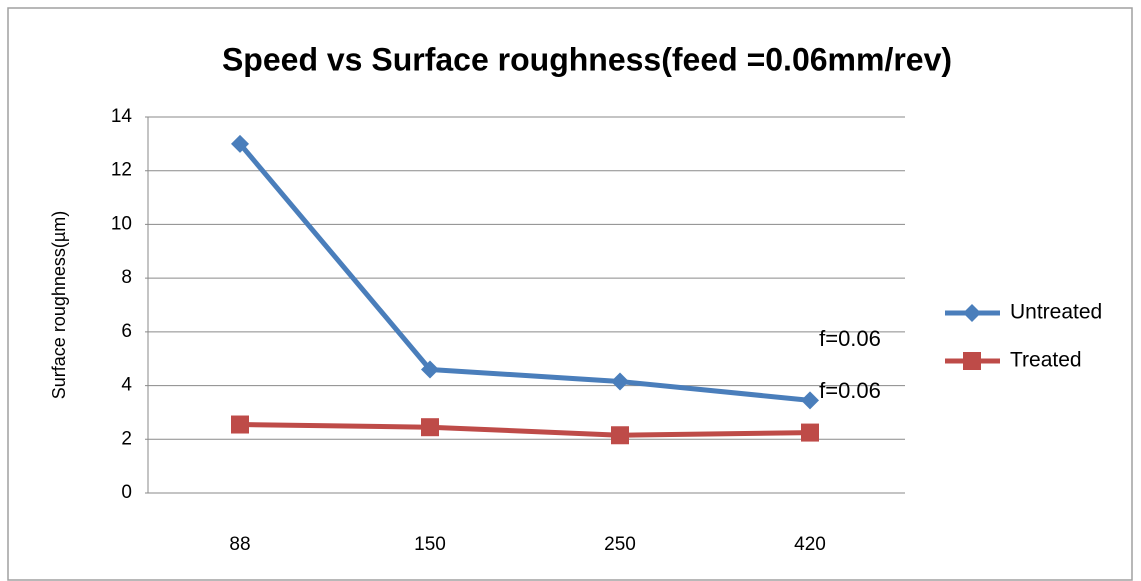 This screenshot has width=1141, height=581. I want to click on y-tick-label: 10, so click(121, 223).